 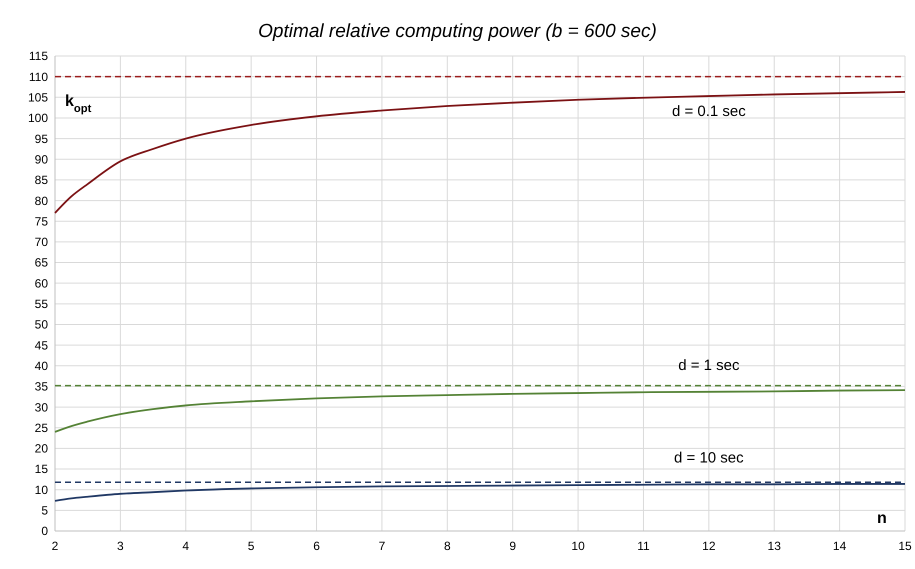 I want to click on y-tick-label: 95, so click(x=41, y=139).